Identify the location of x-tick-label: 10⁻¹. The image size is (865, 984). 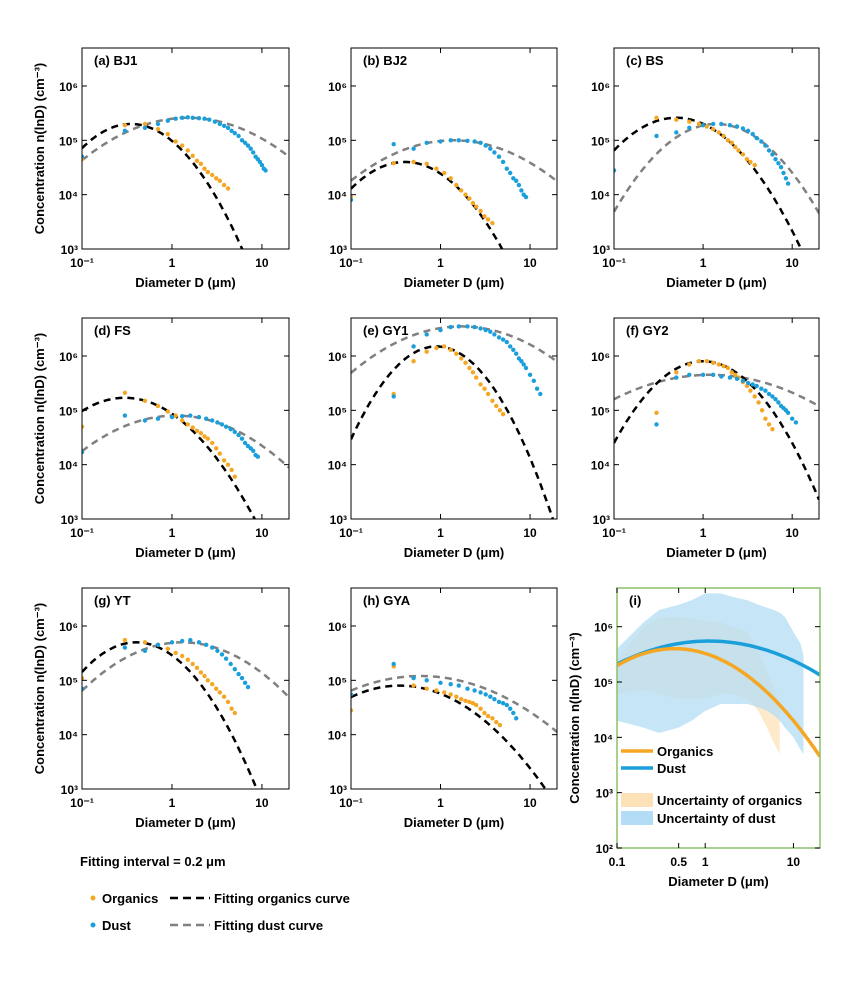
(614, 263).